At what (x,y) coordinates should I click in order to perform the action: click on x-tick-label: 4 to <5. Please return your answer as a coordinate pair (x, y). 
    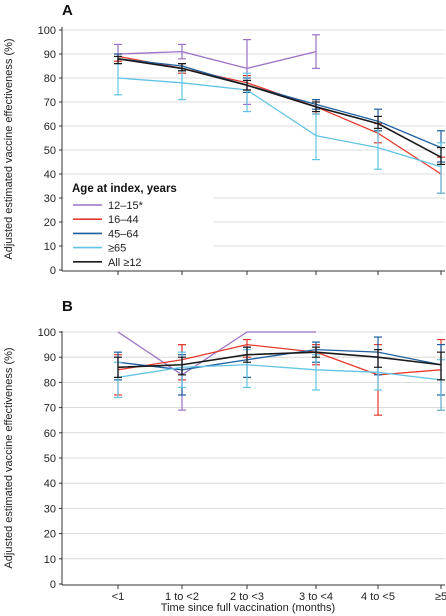
    Looking at the image, I should click on (378, 597).